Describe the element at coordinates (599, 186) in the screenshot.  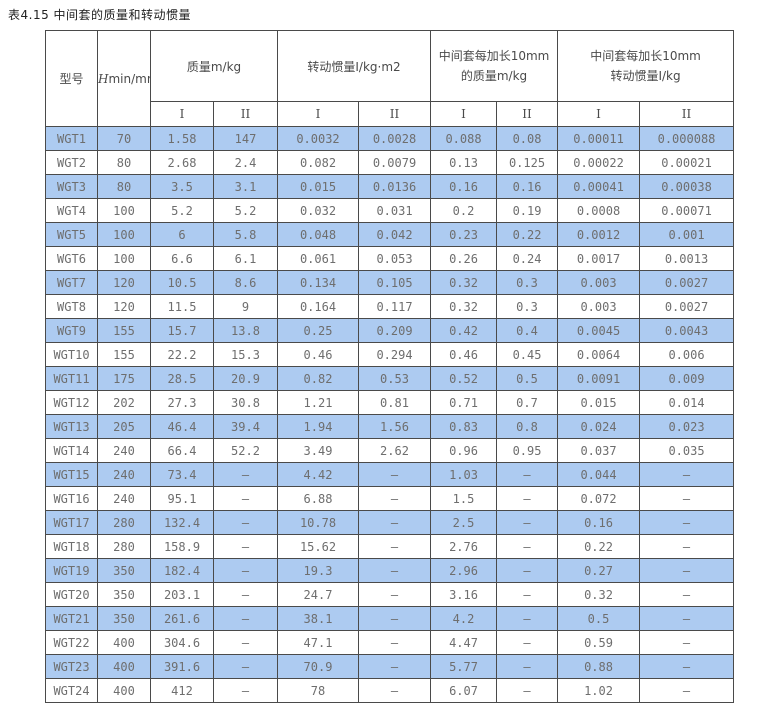
I see `cell-value: 0.00041` at that location.